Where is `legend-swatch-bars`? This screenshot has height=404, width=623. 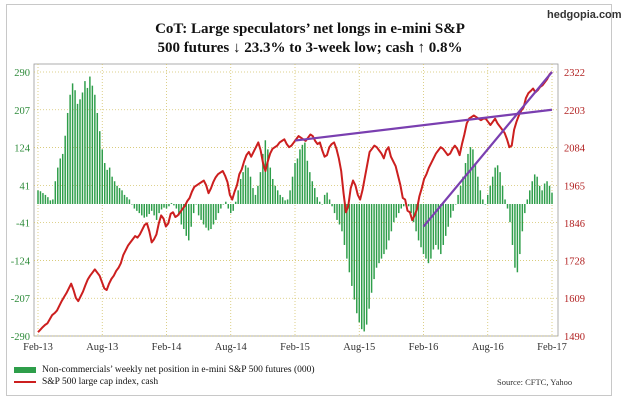 legend-swatch-bars is located at coordinates (25, 370).